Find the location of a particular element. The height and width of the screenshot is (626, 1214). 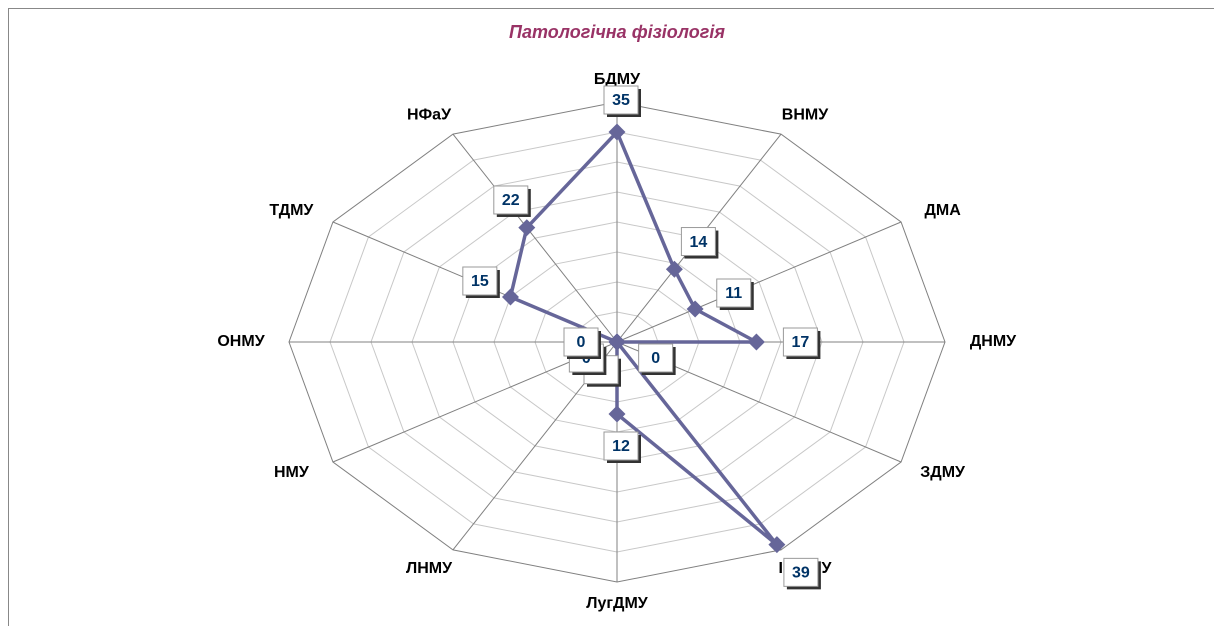

data-label: 11 is located at coordinates (733, 293).